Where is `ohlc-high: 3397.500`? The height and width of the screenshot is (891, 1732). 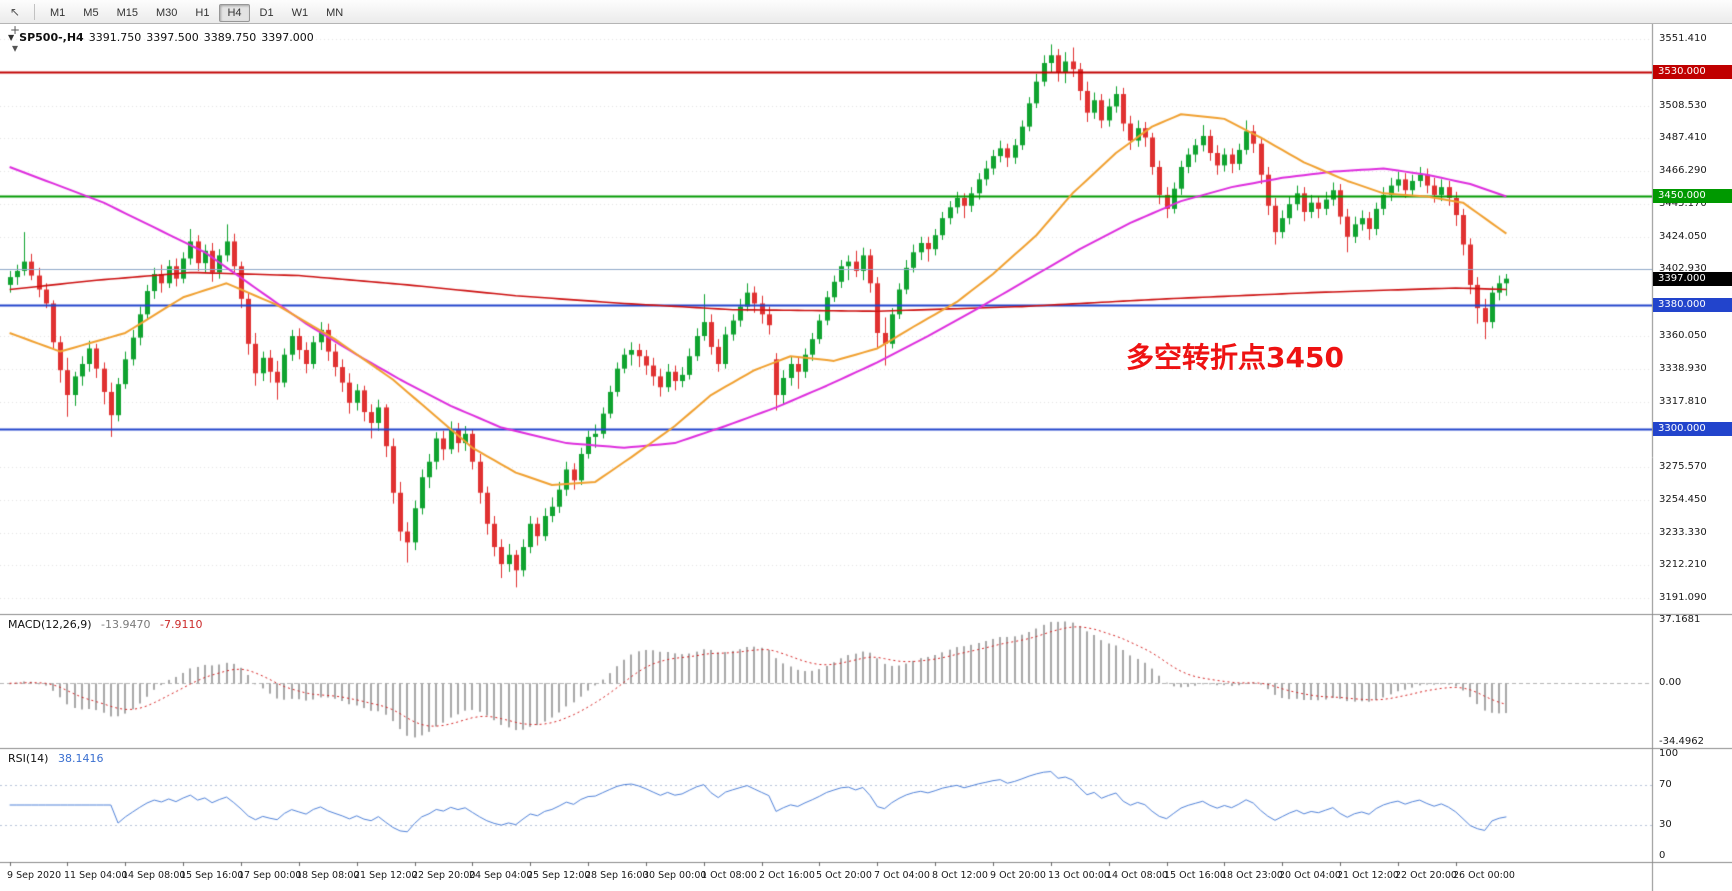
ohlc-high: 3397.500 is located at coordinates (172, 37).